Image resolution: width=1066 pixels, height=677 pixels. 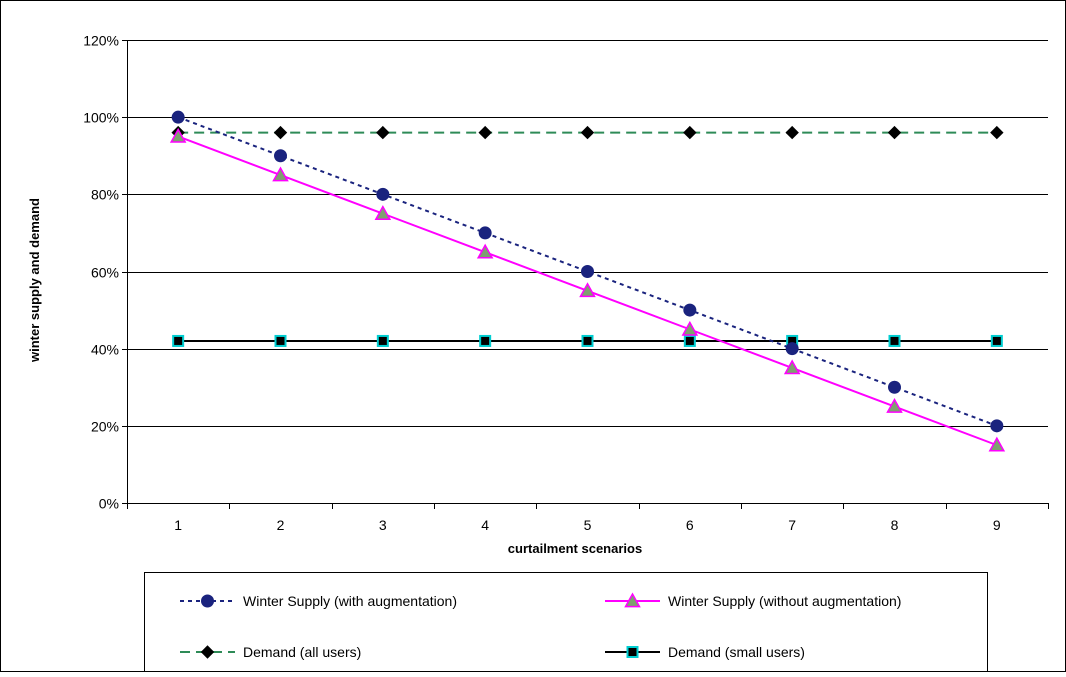 I want to click on legend-entry: Demand (all users), so click(x=270, y=652).